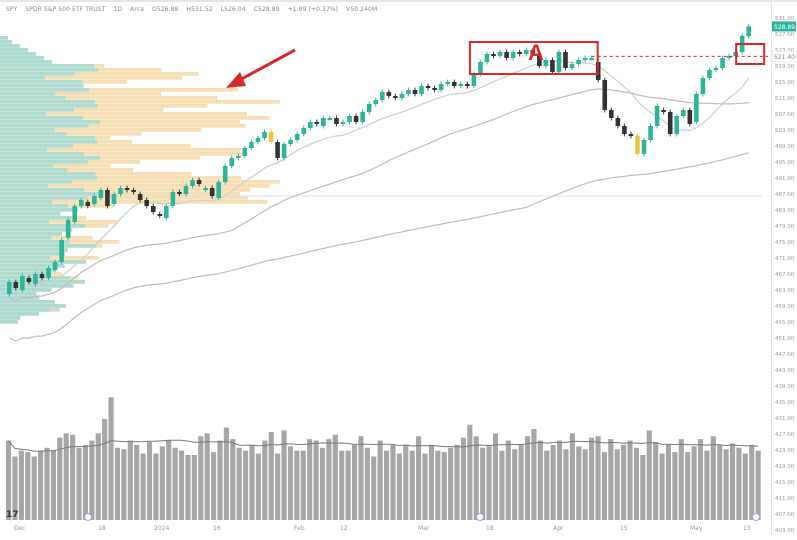 This screenshot has width=797, height=540. Describe the element at coordinates (265, 66) in the screenshot. I see `annotation-arrow-shaft` at that location.